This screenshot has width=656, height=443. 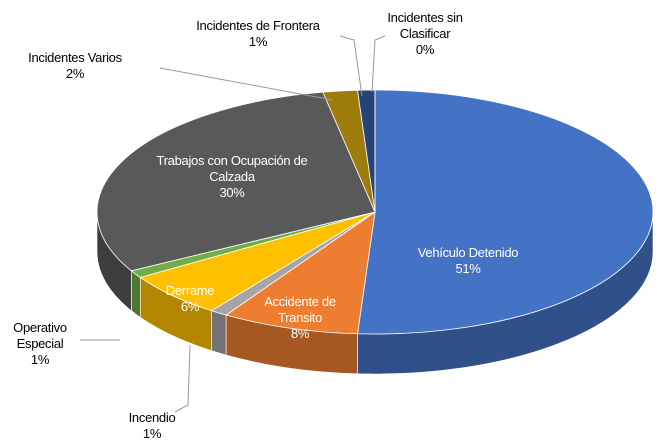 What do you see at coordinates (40, 335) in the screenshot?
I see `category-label: Operativo Especial` at bounding box center [40, 335].